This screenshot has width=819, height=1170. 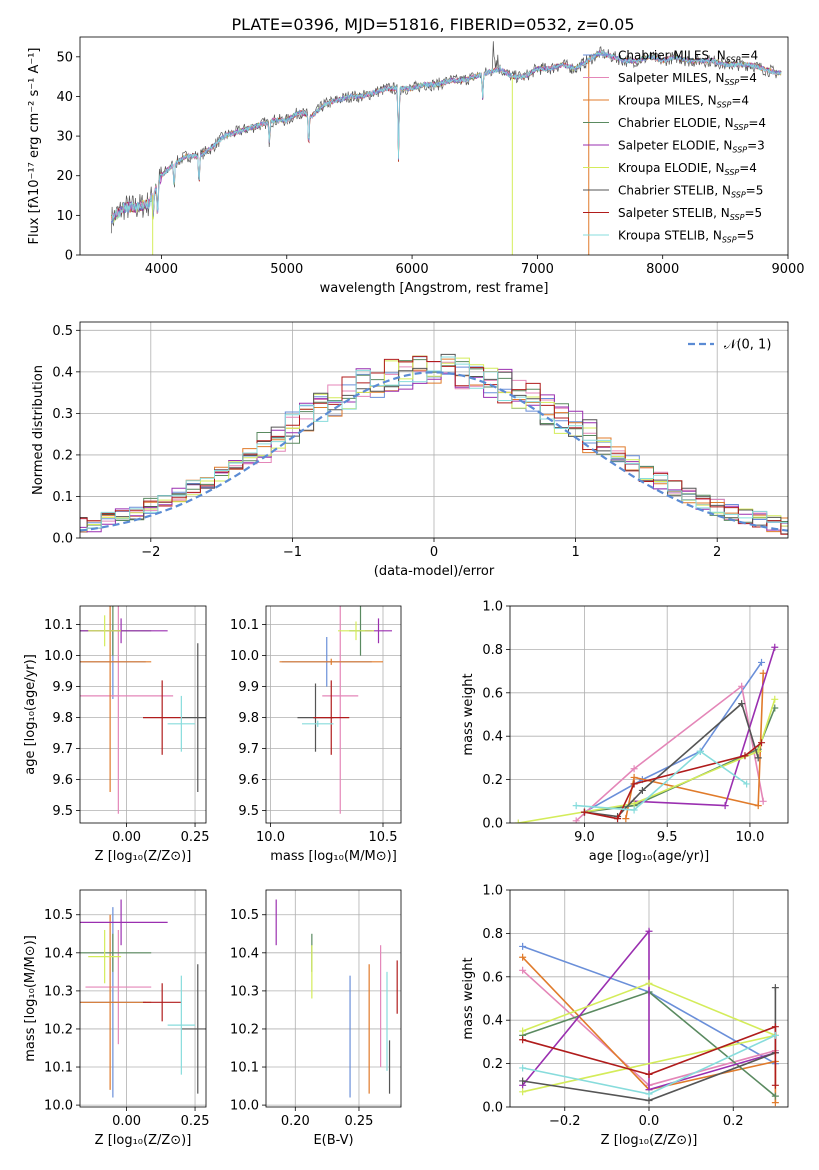 What do you see at coordinates (383, 837) in the screenshot?
I see `x-tick-label: 10.5` at bounding box center [383, 837].